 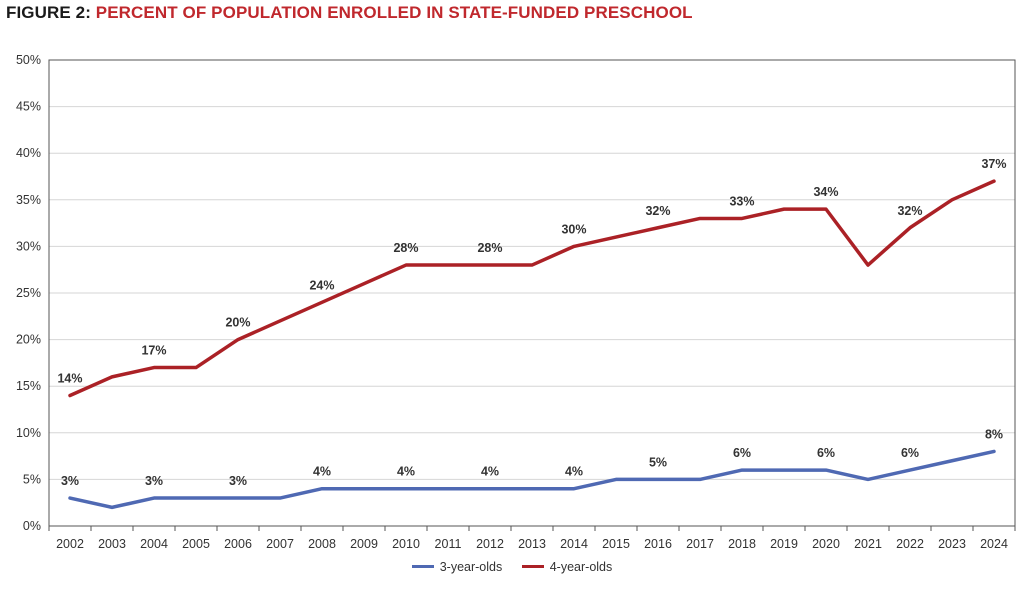 I want to click on legend-item-4-year-olds: 4-year-olds, so click(x=567, y=566).